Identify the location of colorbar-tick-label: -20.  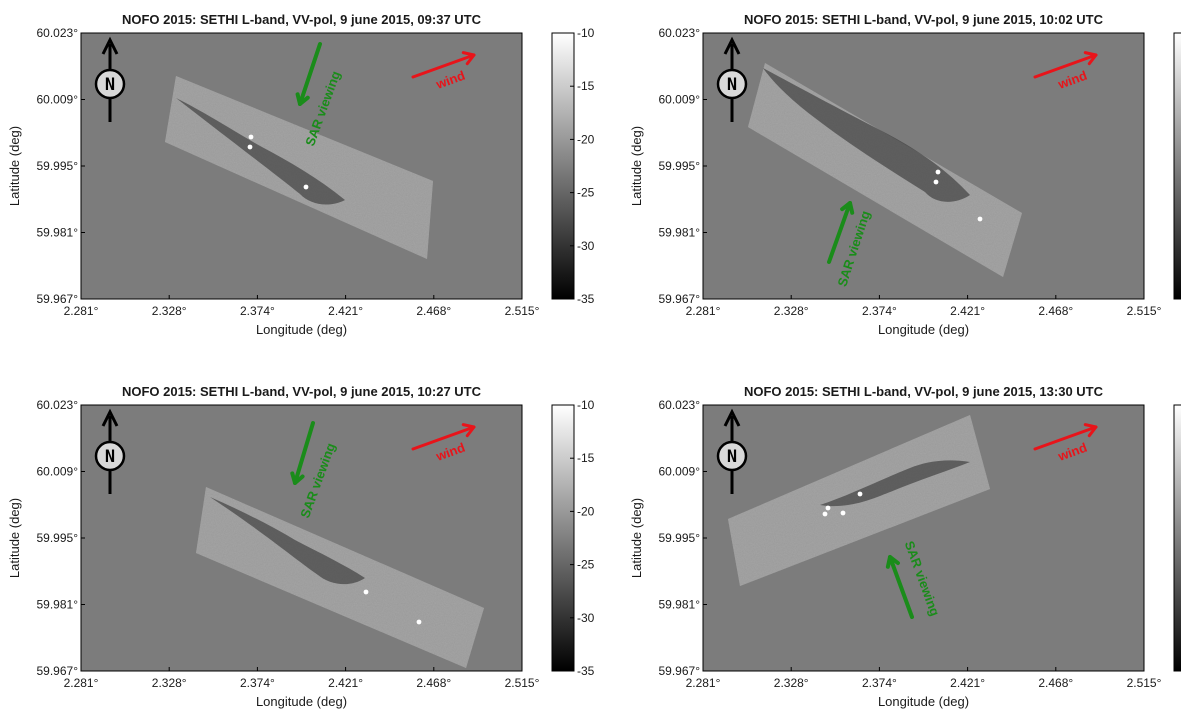
(586, 139).